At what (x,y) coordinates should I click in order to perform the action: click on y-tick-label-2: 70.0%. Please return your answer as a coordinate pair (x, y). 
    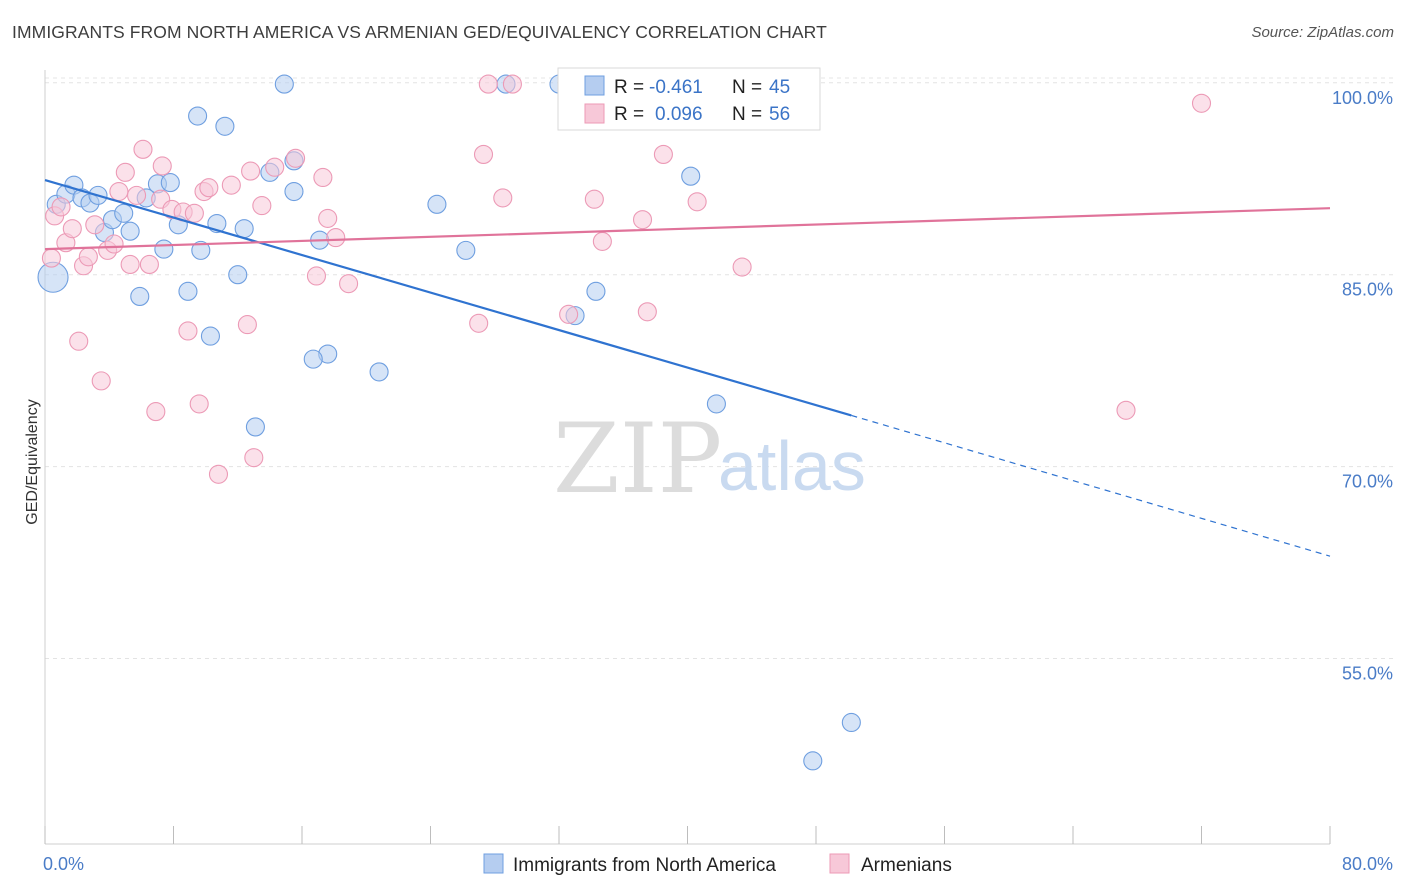
    Looking at the image, I should click on (1367, 482).